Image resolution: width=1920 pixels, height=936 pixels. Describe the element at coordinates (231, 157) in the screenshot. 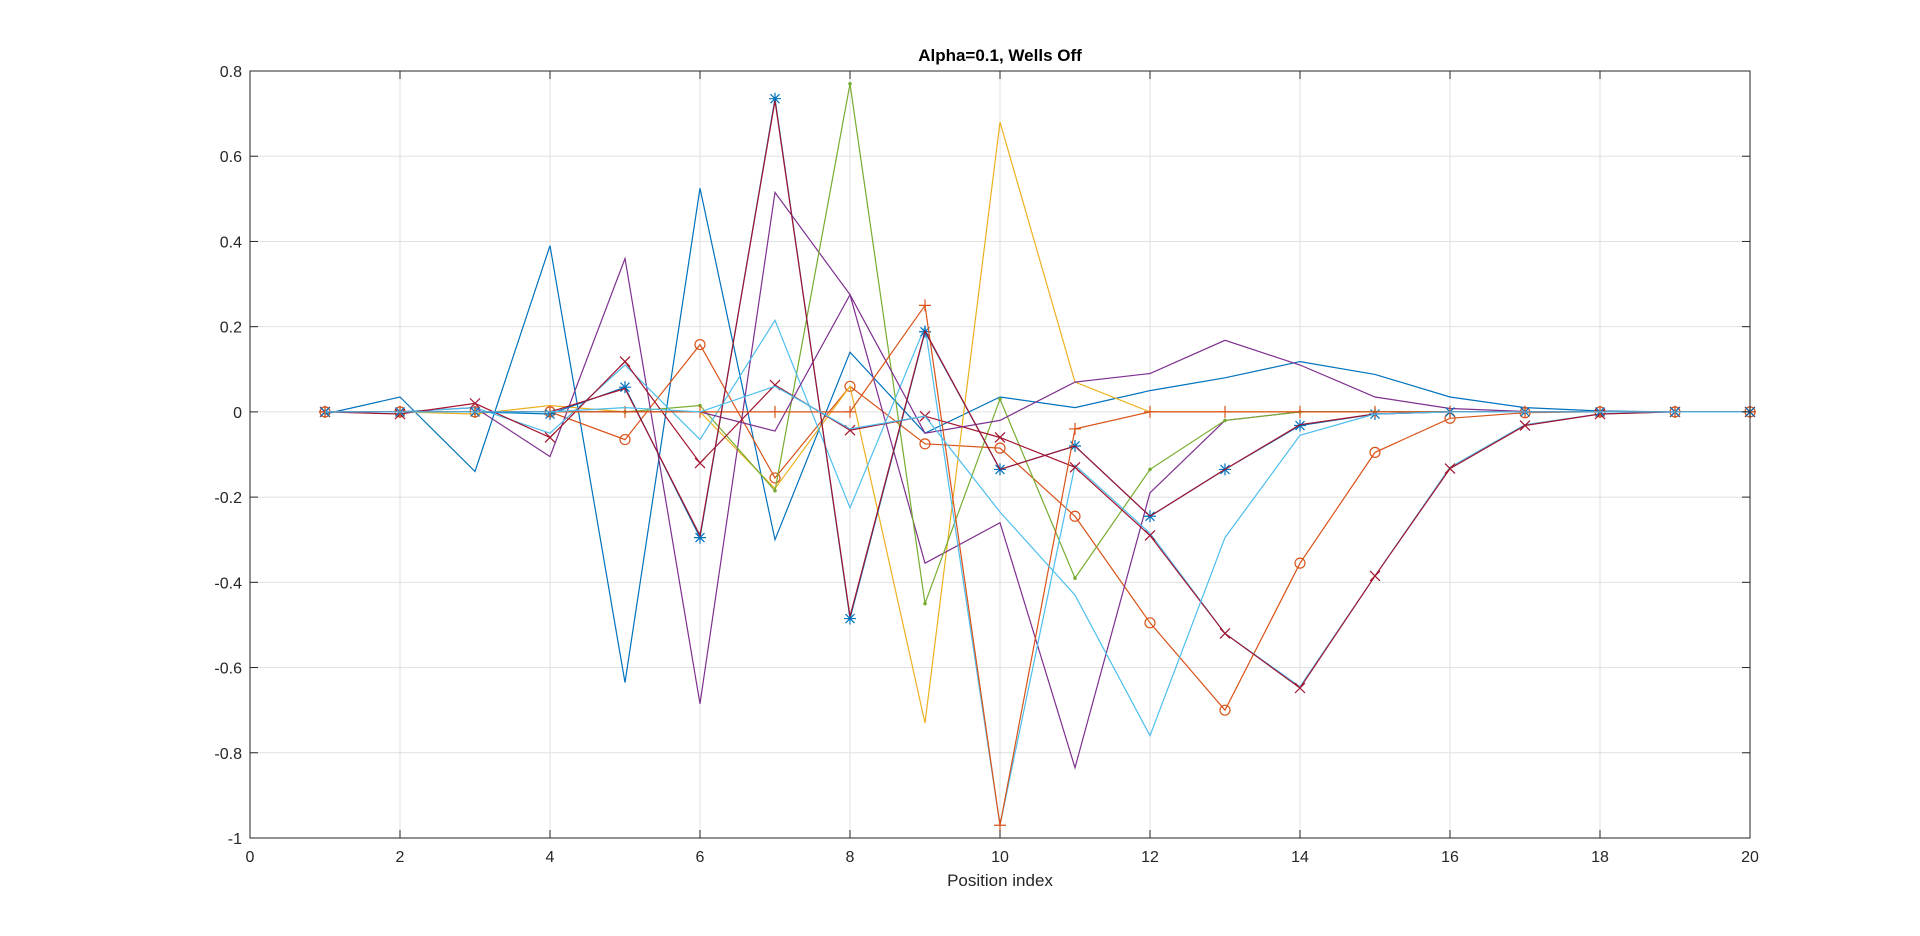

I see `y-tick-label: 0.6` at that location.